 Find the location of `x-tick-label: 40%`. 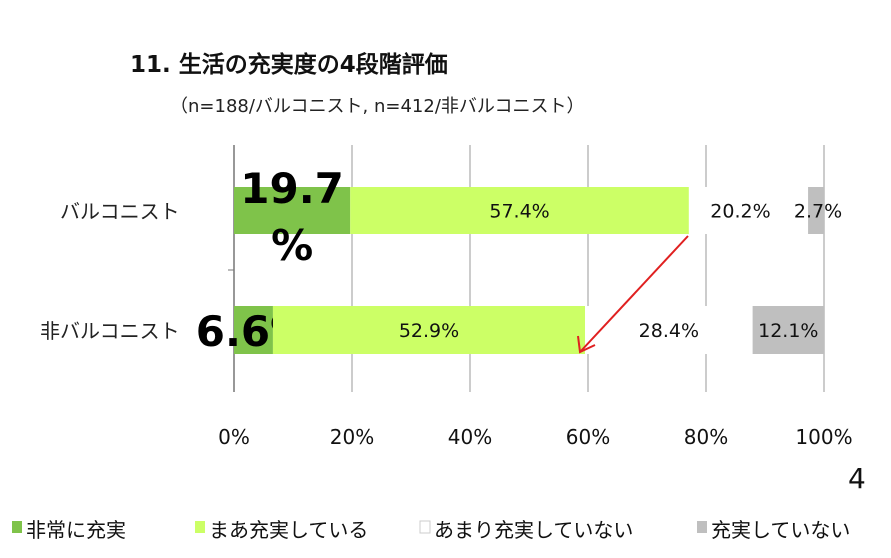

x-tick-label: 40% is located at coordinates (470, 437).